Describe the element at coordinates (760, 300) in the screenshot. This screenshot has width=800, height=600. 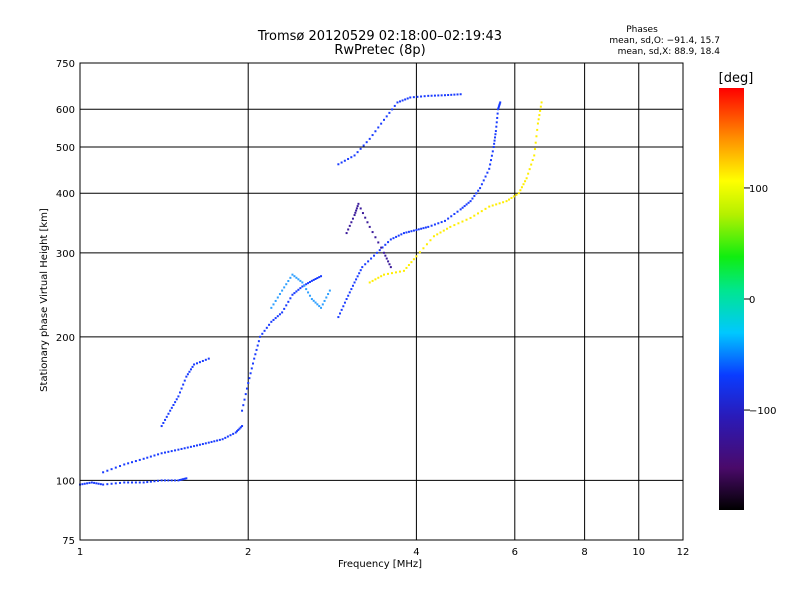
I see `colorbar-ticks: −100 0 100` at that location.